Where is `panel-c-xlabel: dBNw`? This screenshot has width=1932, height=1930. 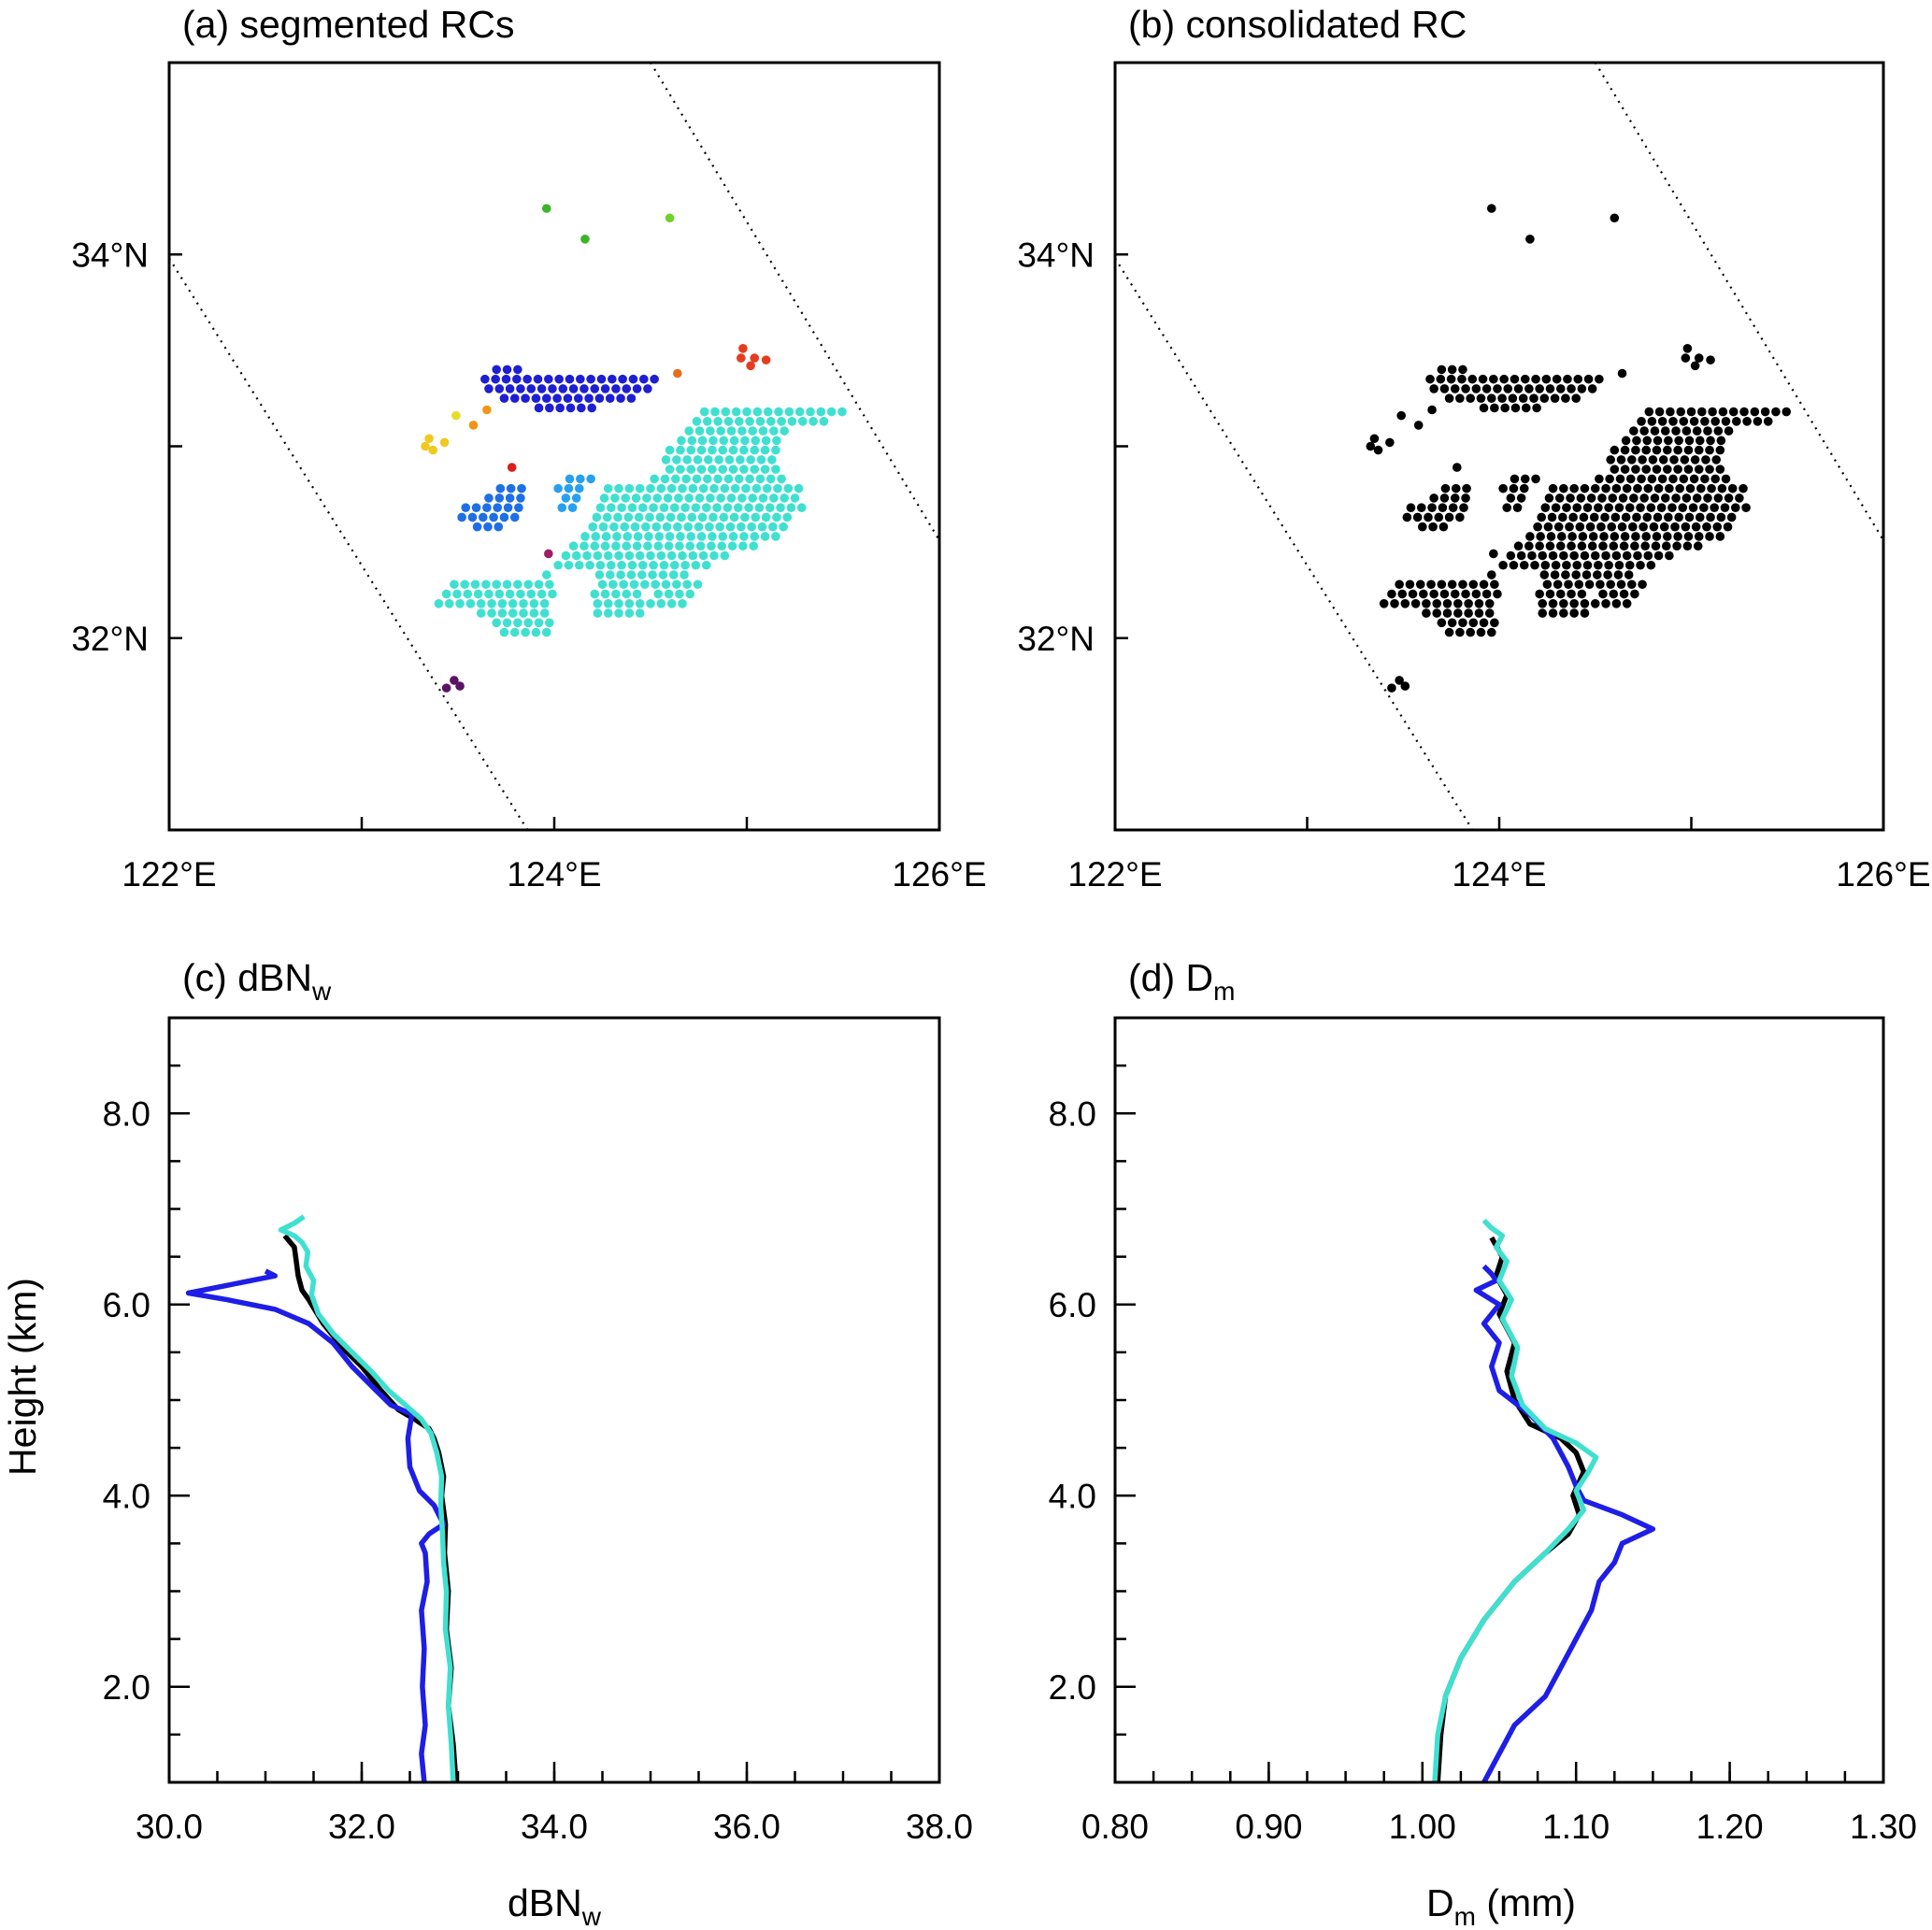 panel-c-xlabel: dBNw is located at coordinates (555, 1905).